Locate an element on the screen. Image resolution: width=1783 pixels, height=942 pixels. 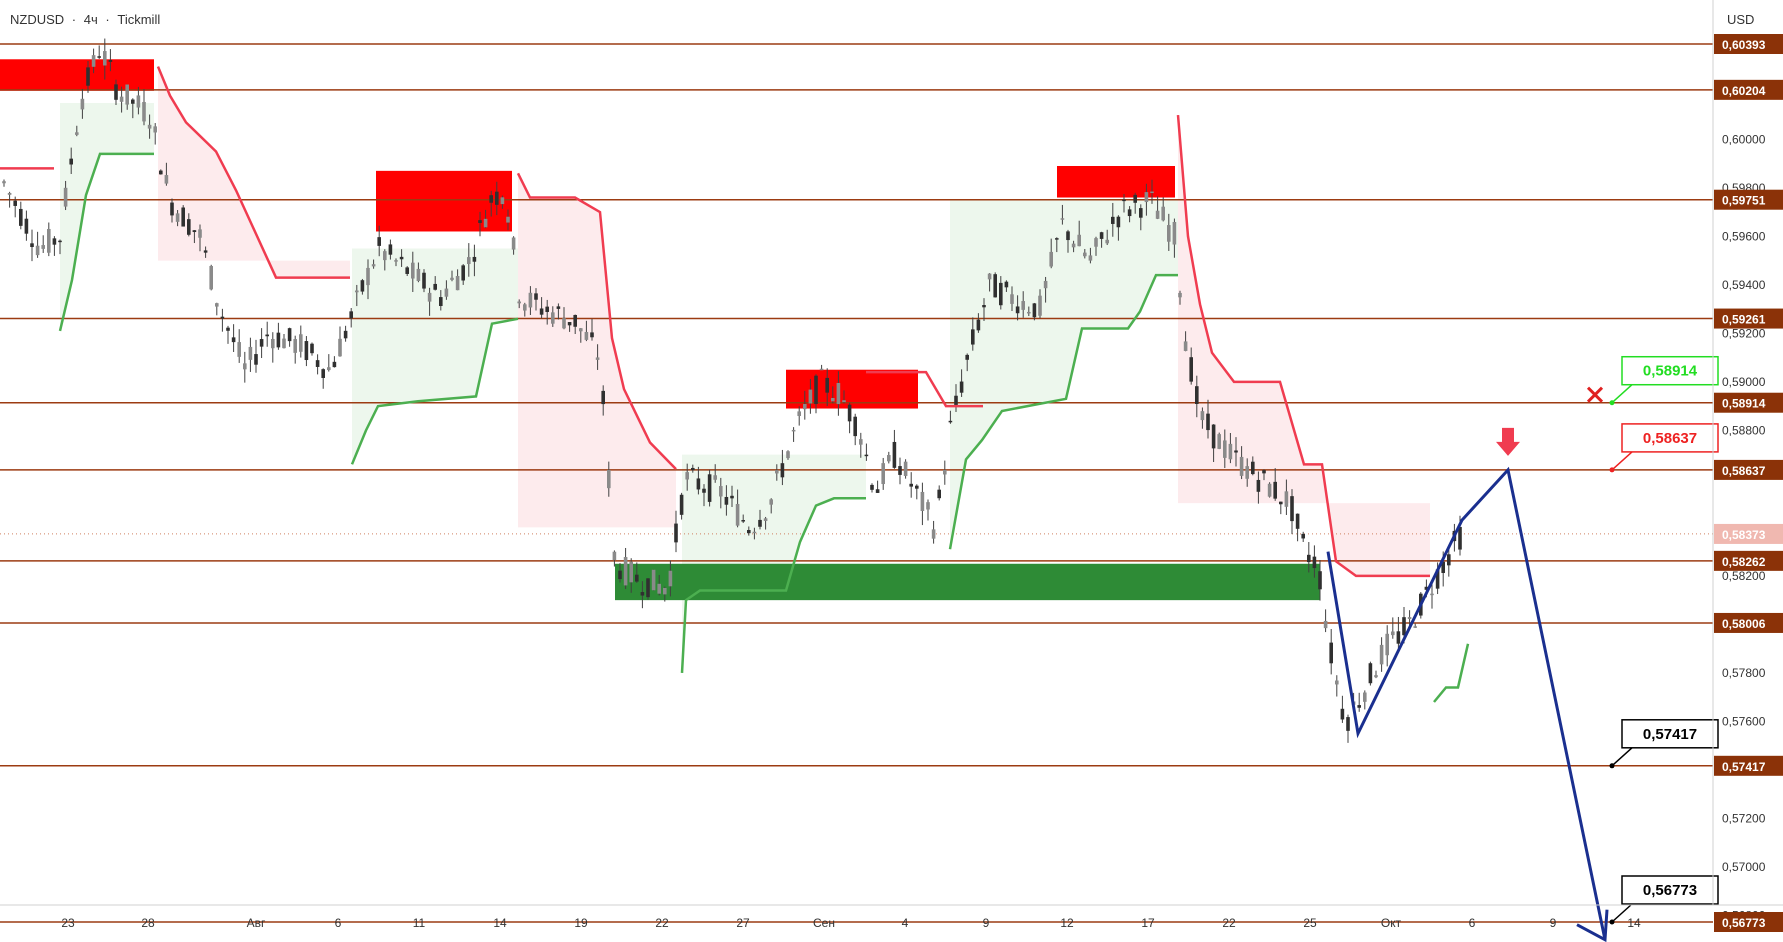
price-tick-label: 0,57200 is located at coordinates (1744, 818).